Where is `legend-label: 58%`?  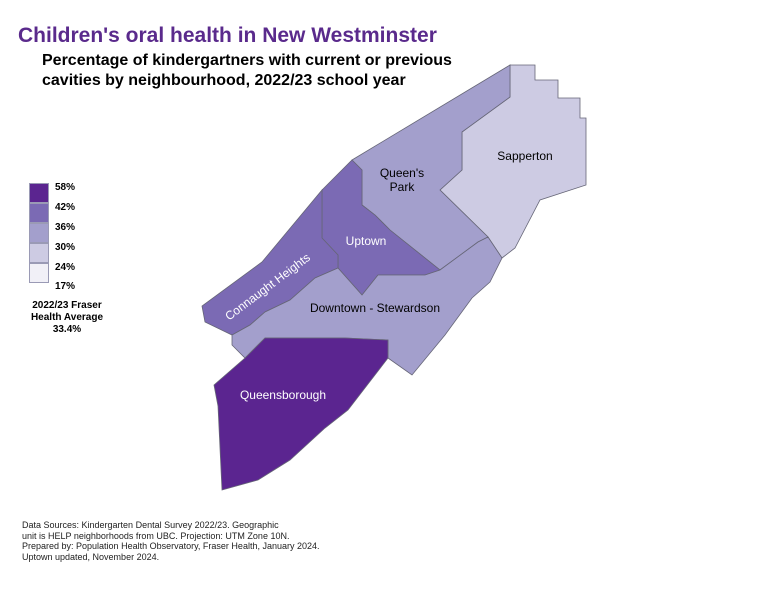 legend-label: 58% is located at coordinates (65, 187).